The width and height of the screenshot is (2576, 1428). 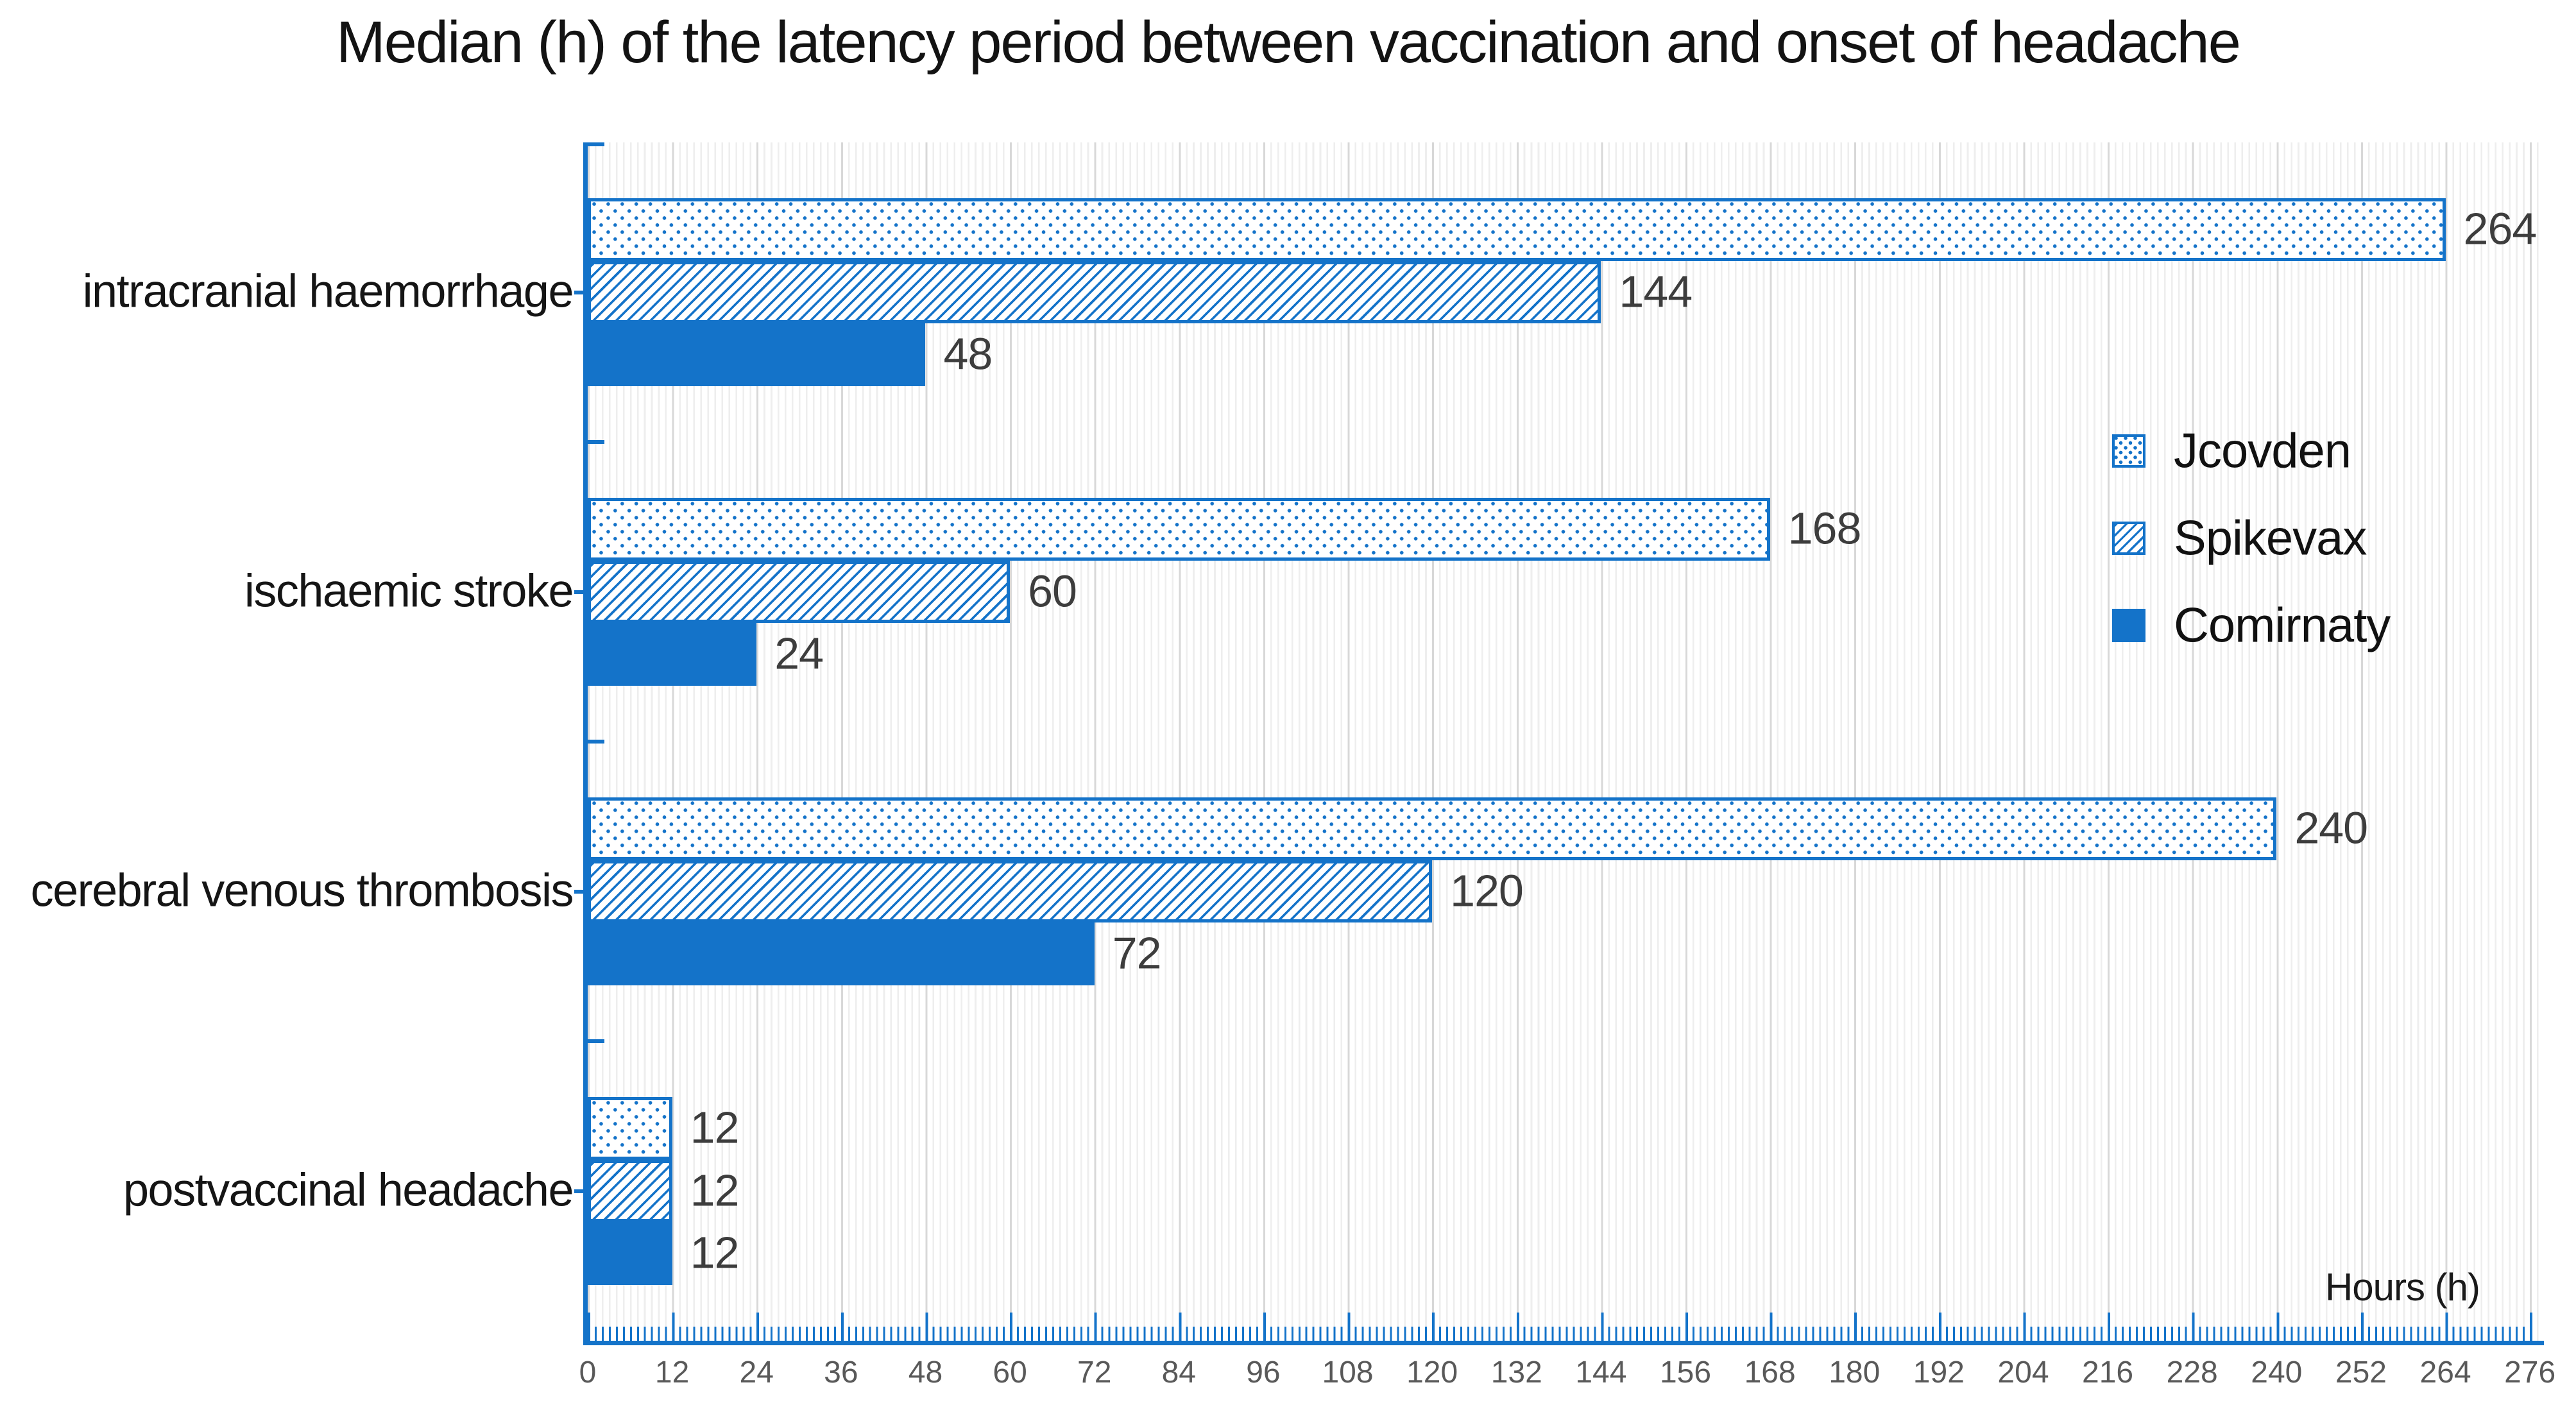 I want to click on x-axis-minor-ticks, so click(x=1560, y=1334).